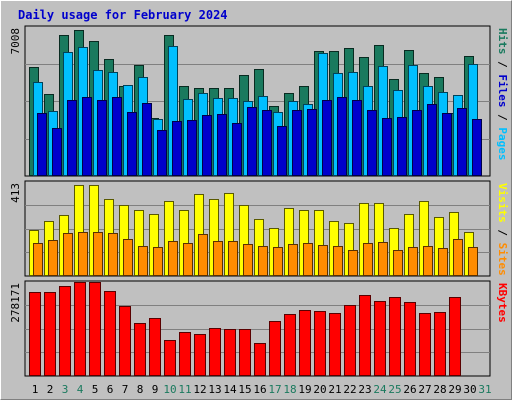 The height and width of the screenshot is (400, 512). I want to click on x-tick-label-day-6: 6, so click(110, 389).